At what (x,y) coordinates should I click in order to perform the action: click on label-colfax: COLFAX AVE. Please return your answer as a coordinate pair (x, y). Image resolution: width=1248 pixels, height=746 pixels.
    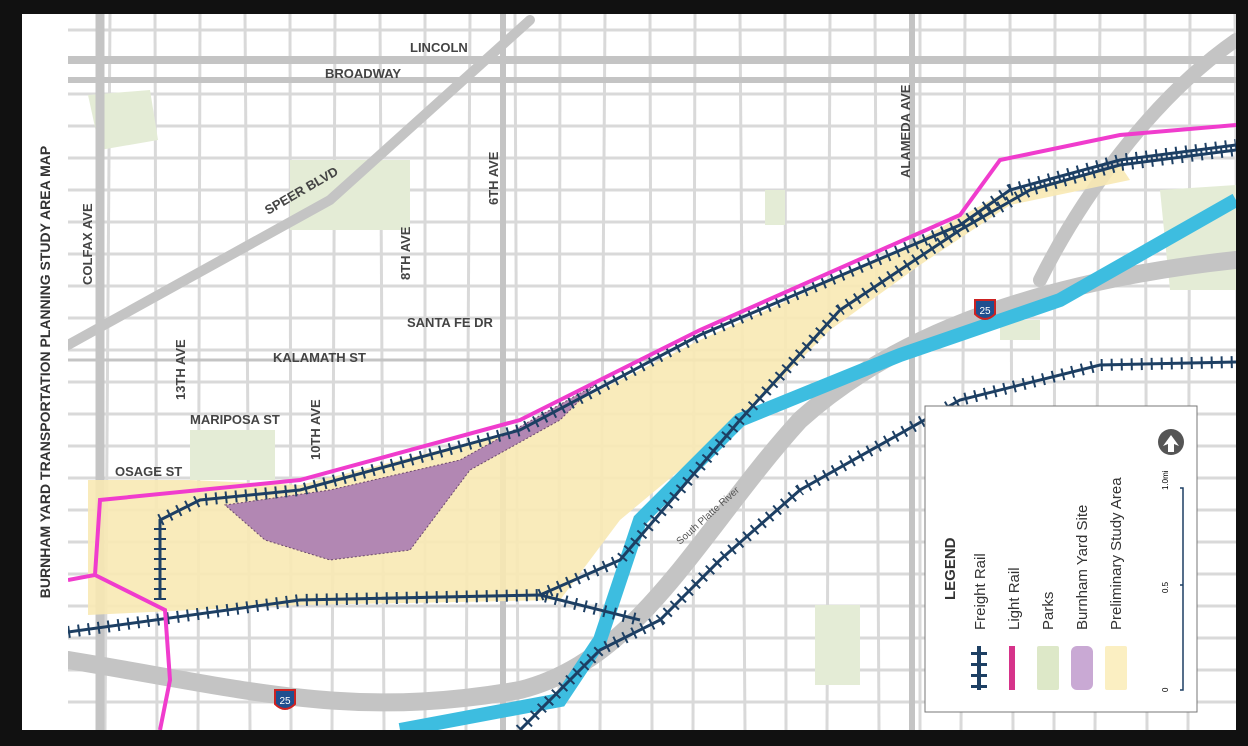
    Looking at the image, I should click on (87, 244).